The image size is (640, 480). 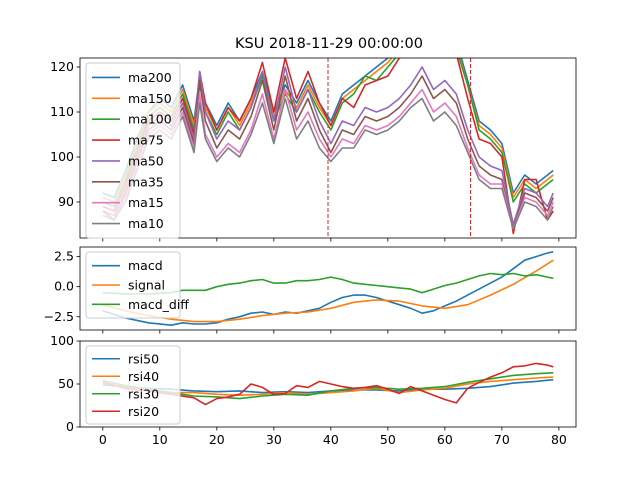 I want to click on y-tick-label: −2.5, so click(x=59, y=316).